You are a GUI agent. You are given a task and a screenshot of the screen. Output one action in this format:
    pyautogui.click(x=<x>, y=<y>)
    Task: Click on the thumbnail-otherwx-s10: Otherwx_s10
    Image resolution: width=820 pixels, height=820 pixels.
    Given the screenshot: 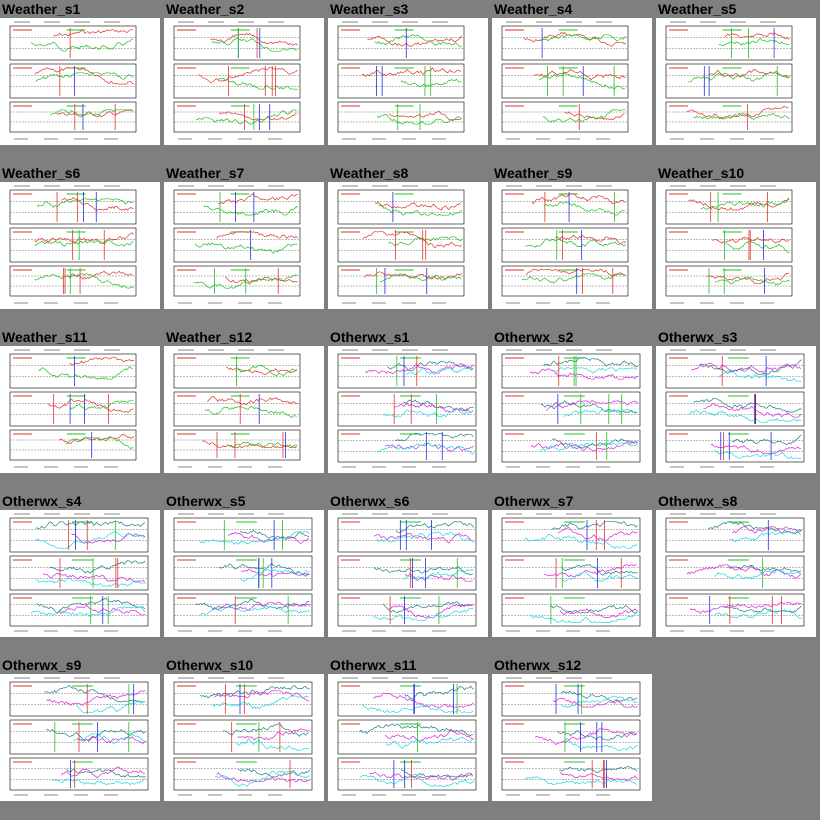 What is the action you would take?
    pyautogui.click(x=244, y=733)
    